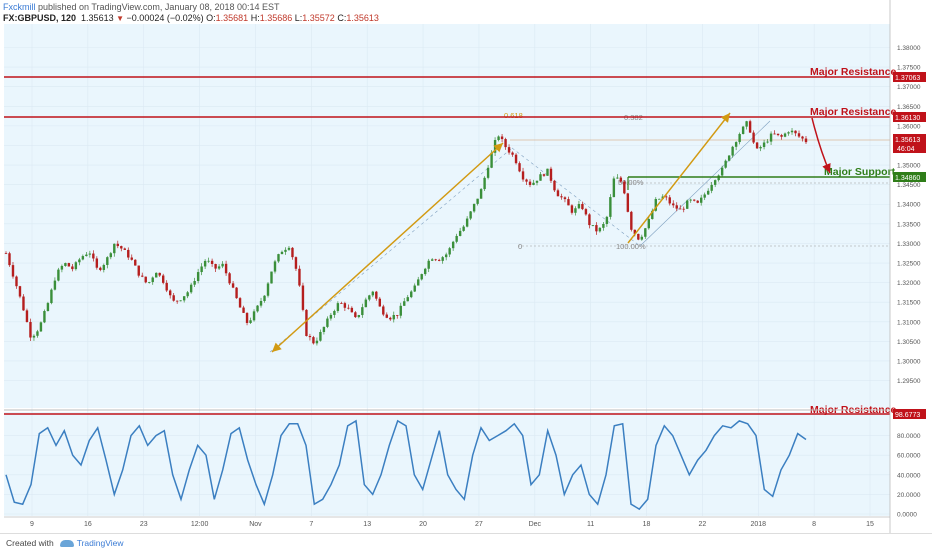 This screenshot has width=932, height=550. I want to click on time-tick-label: 11, so click(590, 524).